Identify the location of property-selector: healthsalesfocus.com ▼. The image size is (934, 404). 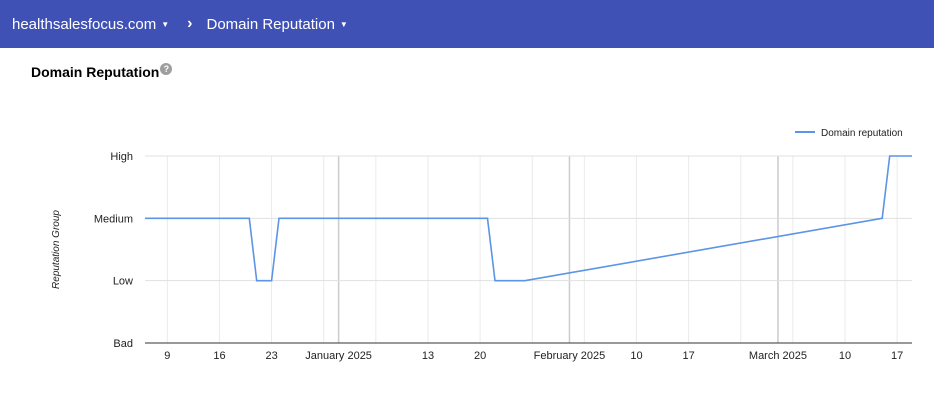
(90, 24).